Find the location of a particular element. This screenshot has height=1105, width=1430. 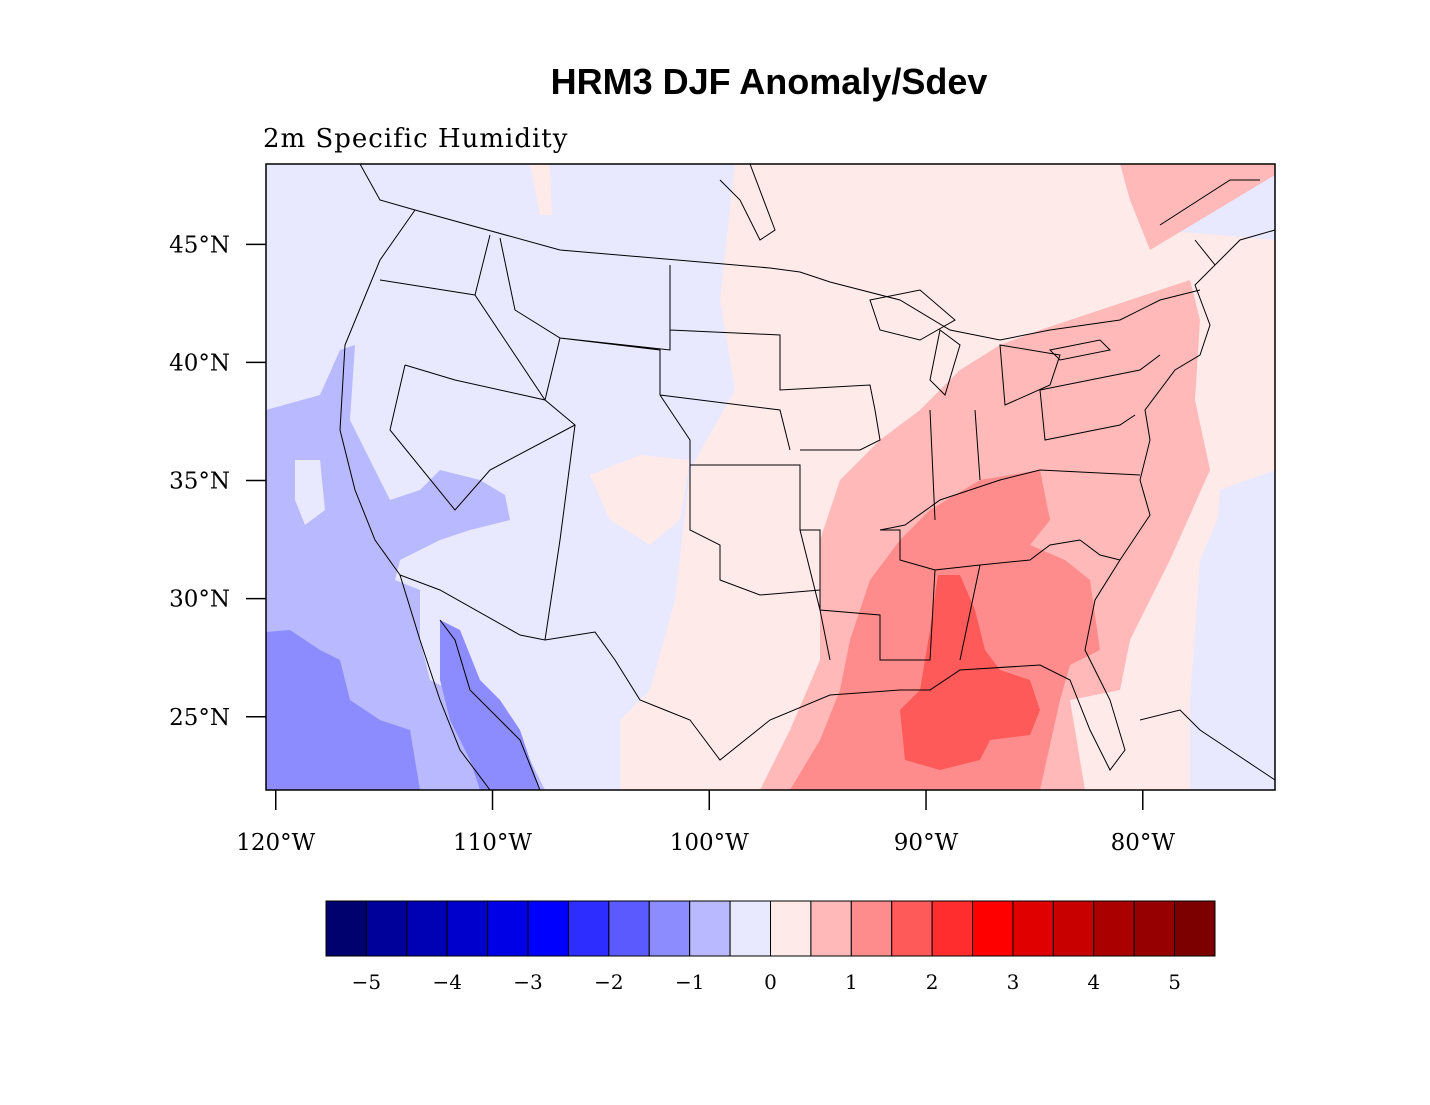

colorbar: −5 −4 −3 −2 −1 0 1 2 3 4 5 is located at coordinates (770, 947).